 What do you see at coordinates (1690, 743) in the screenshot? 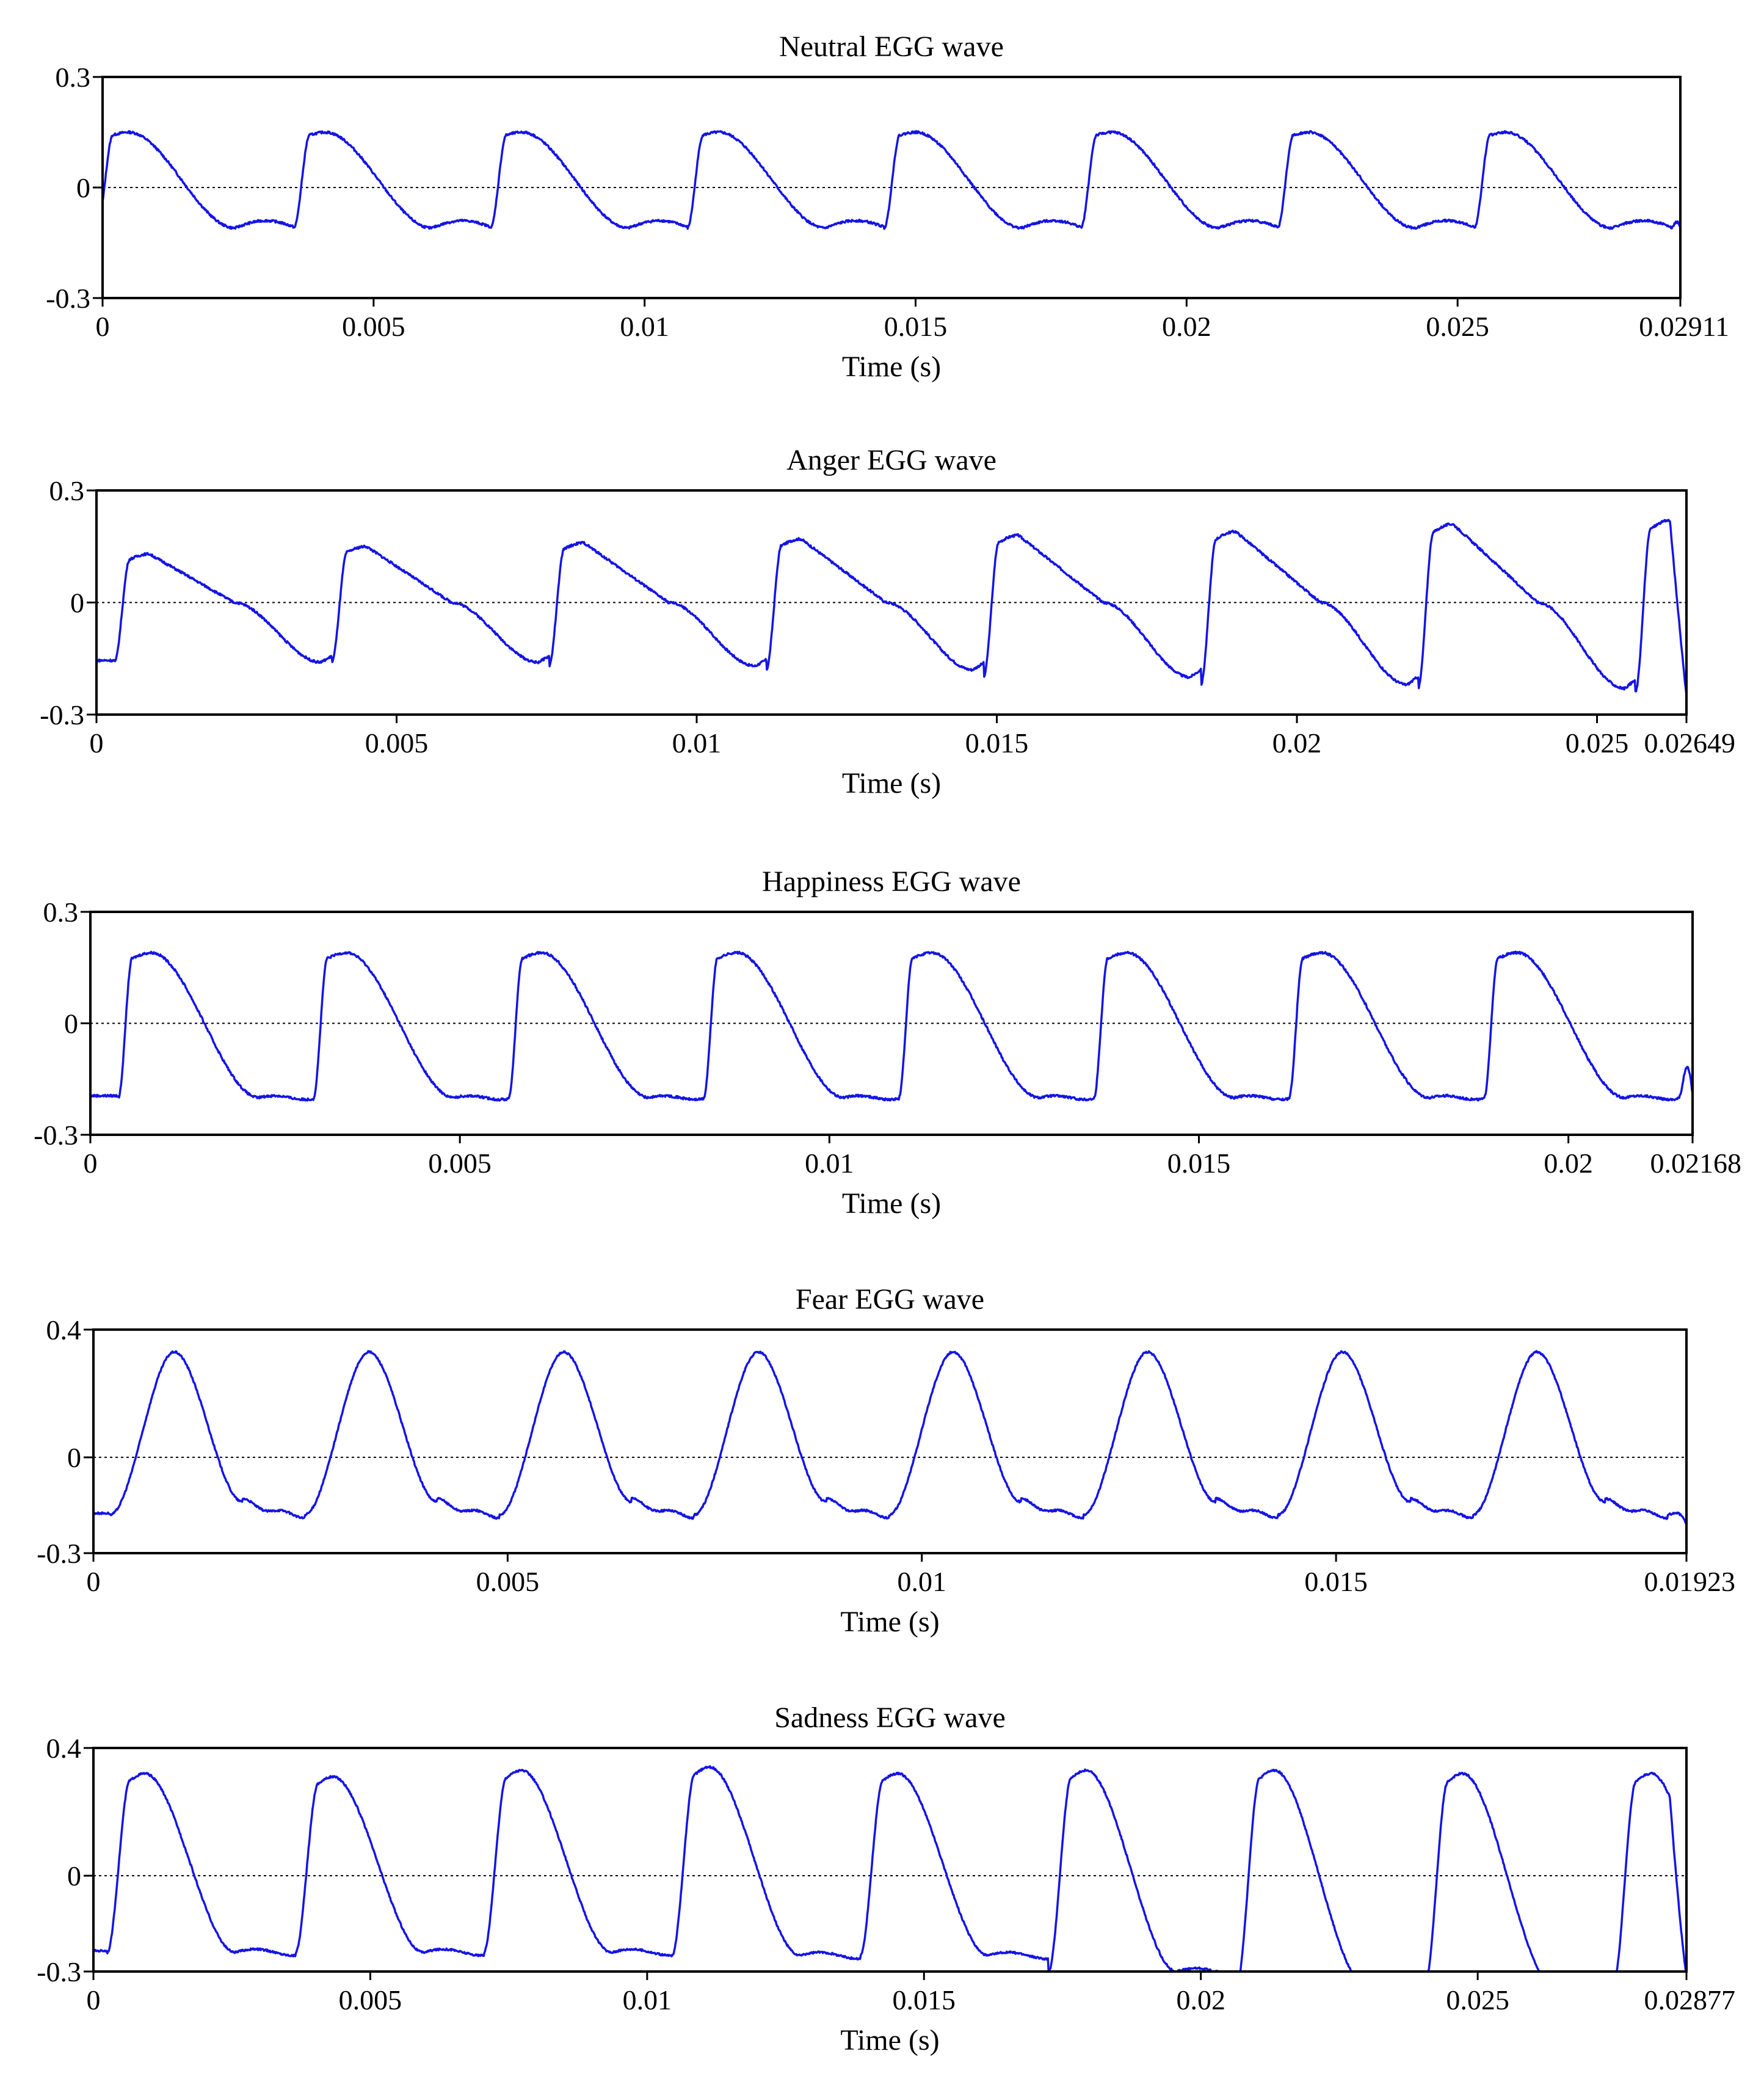
I see `x-tick-label: 0.02649` at bounding box center [1690, 743].